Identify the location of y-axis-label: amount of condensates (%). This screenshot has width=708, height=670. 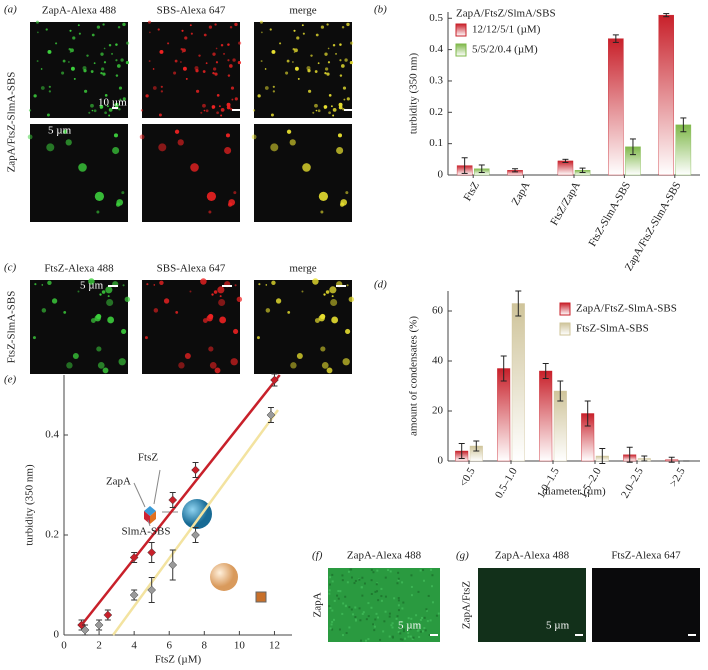
(414, 376).